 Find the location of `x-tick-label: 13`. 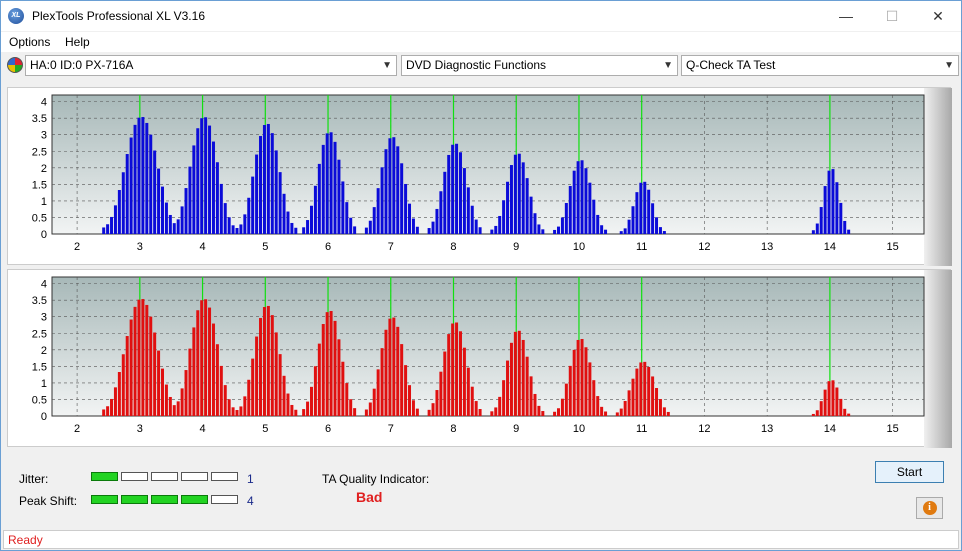

x-tick-label: 13 is located at coordinates (767, 247).